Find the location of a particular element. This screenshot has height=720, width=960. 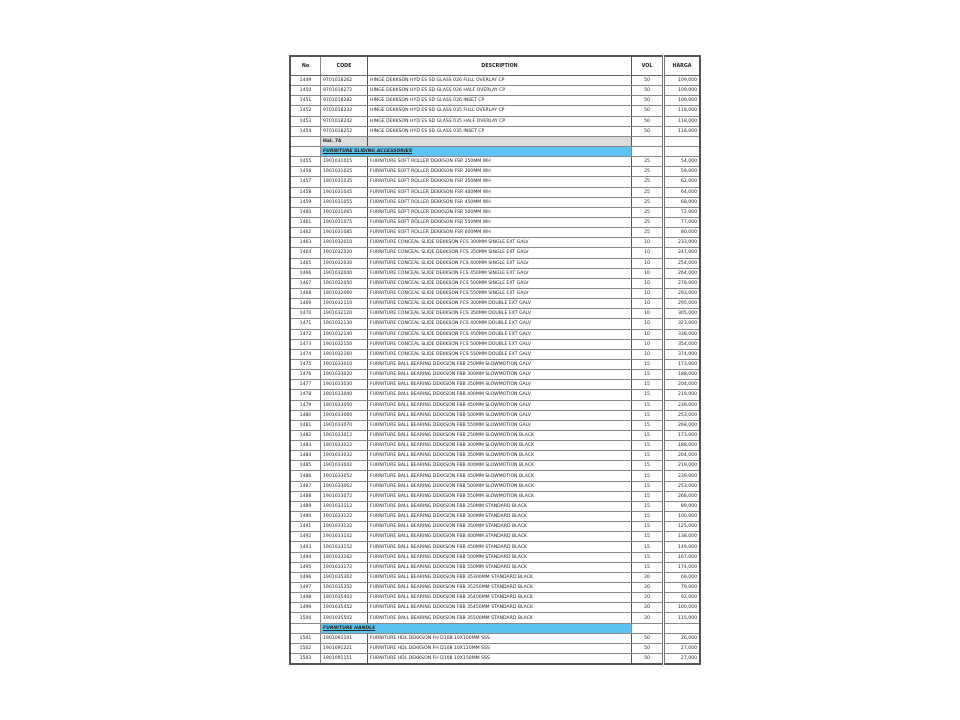

cell-code: 1901033072 is located at coordinates (344, 496).